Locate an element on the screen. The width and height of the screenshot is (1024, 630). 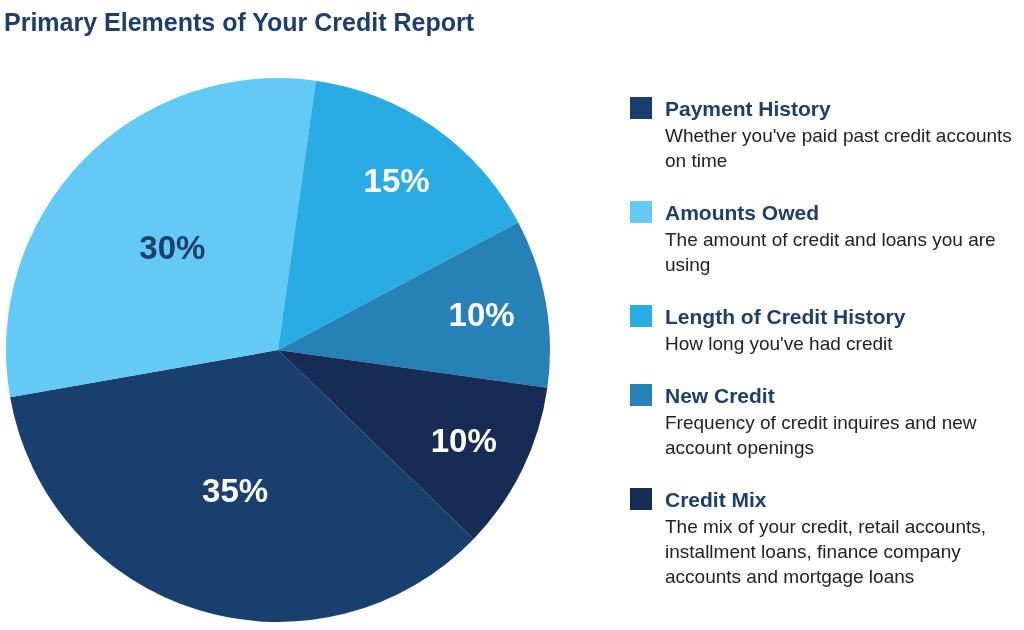
text: The amount of credit and loans you are using is located at coordinates (830, 252).